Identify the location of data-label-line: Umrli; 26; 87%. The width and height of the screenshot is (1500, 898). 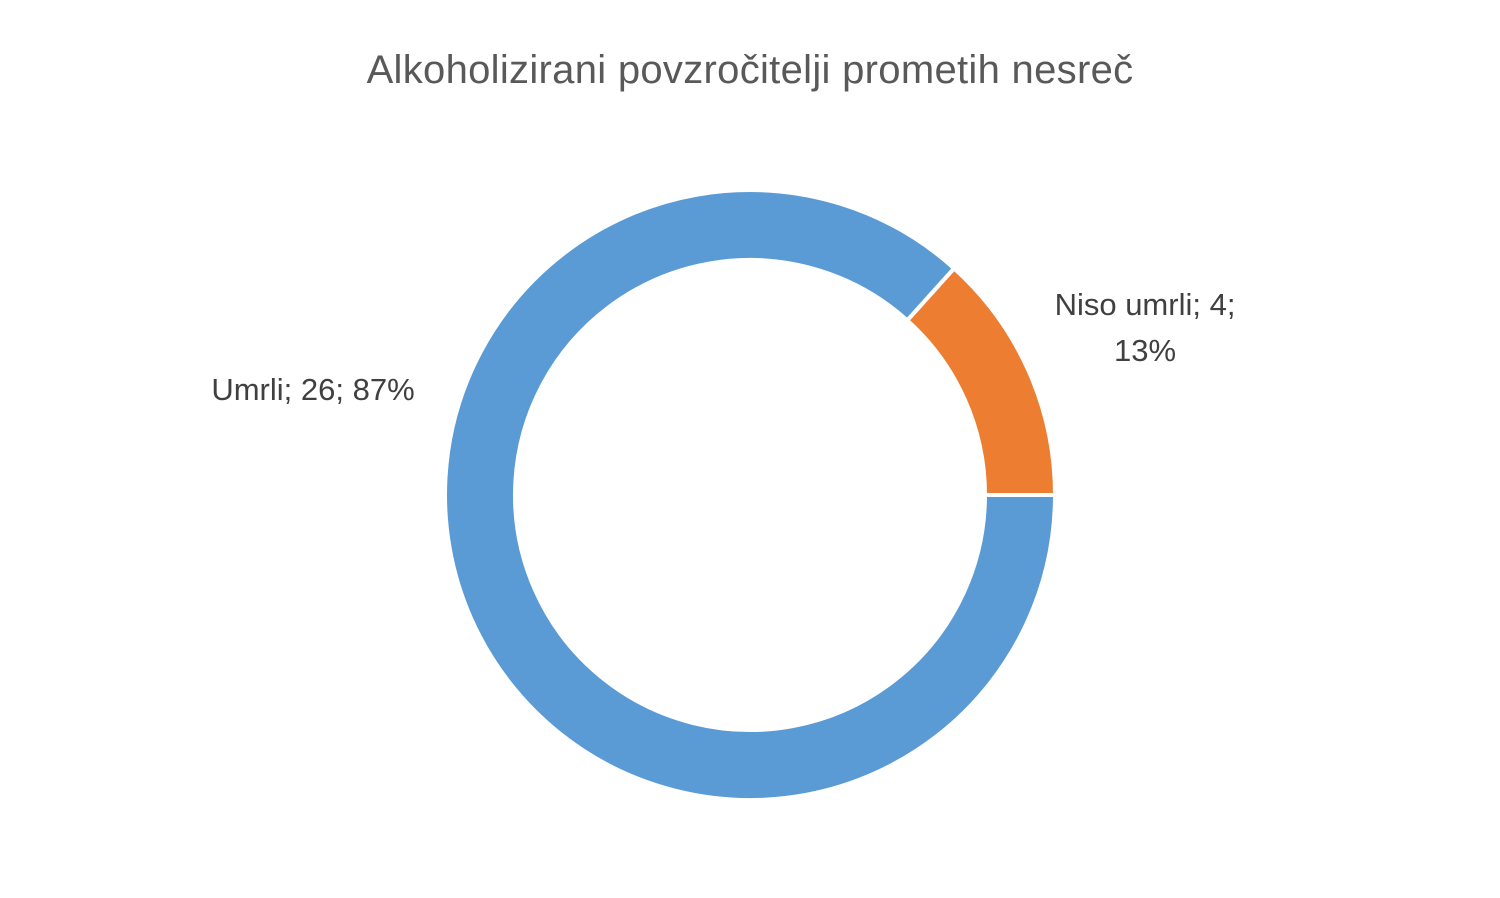
(312, 389).